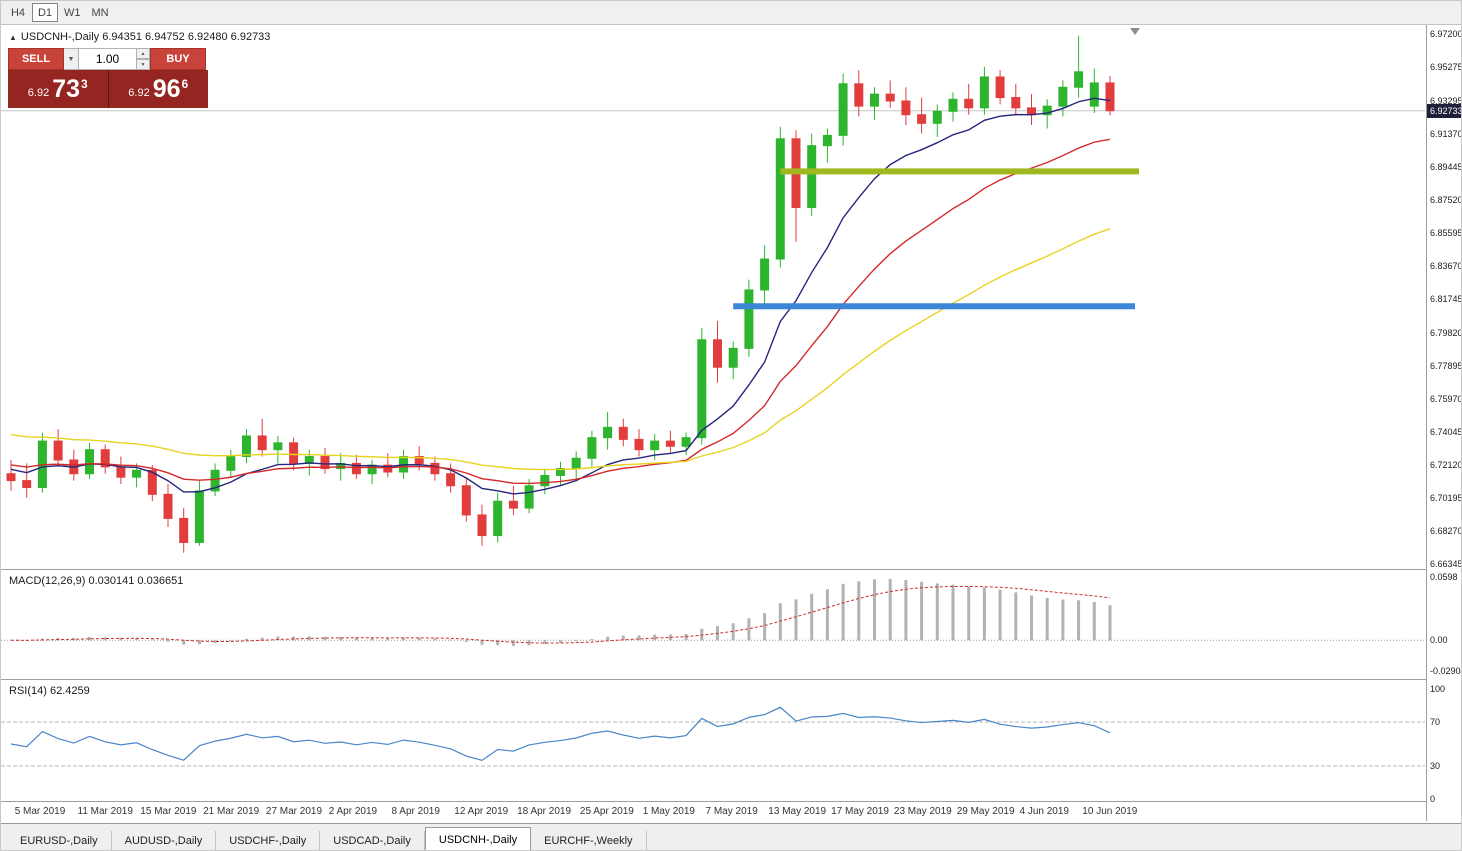  I want to click on timeframe-d1-button: D1, so click(45, 12).